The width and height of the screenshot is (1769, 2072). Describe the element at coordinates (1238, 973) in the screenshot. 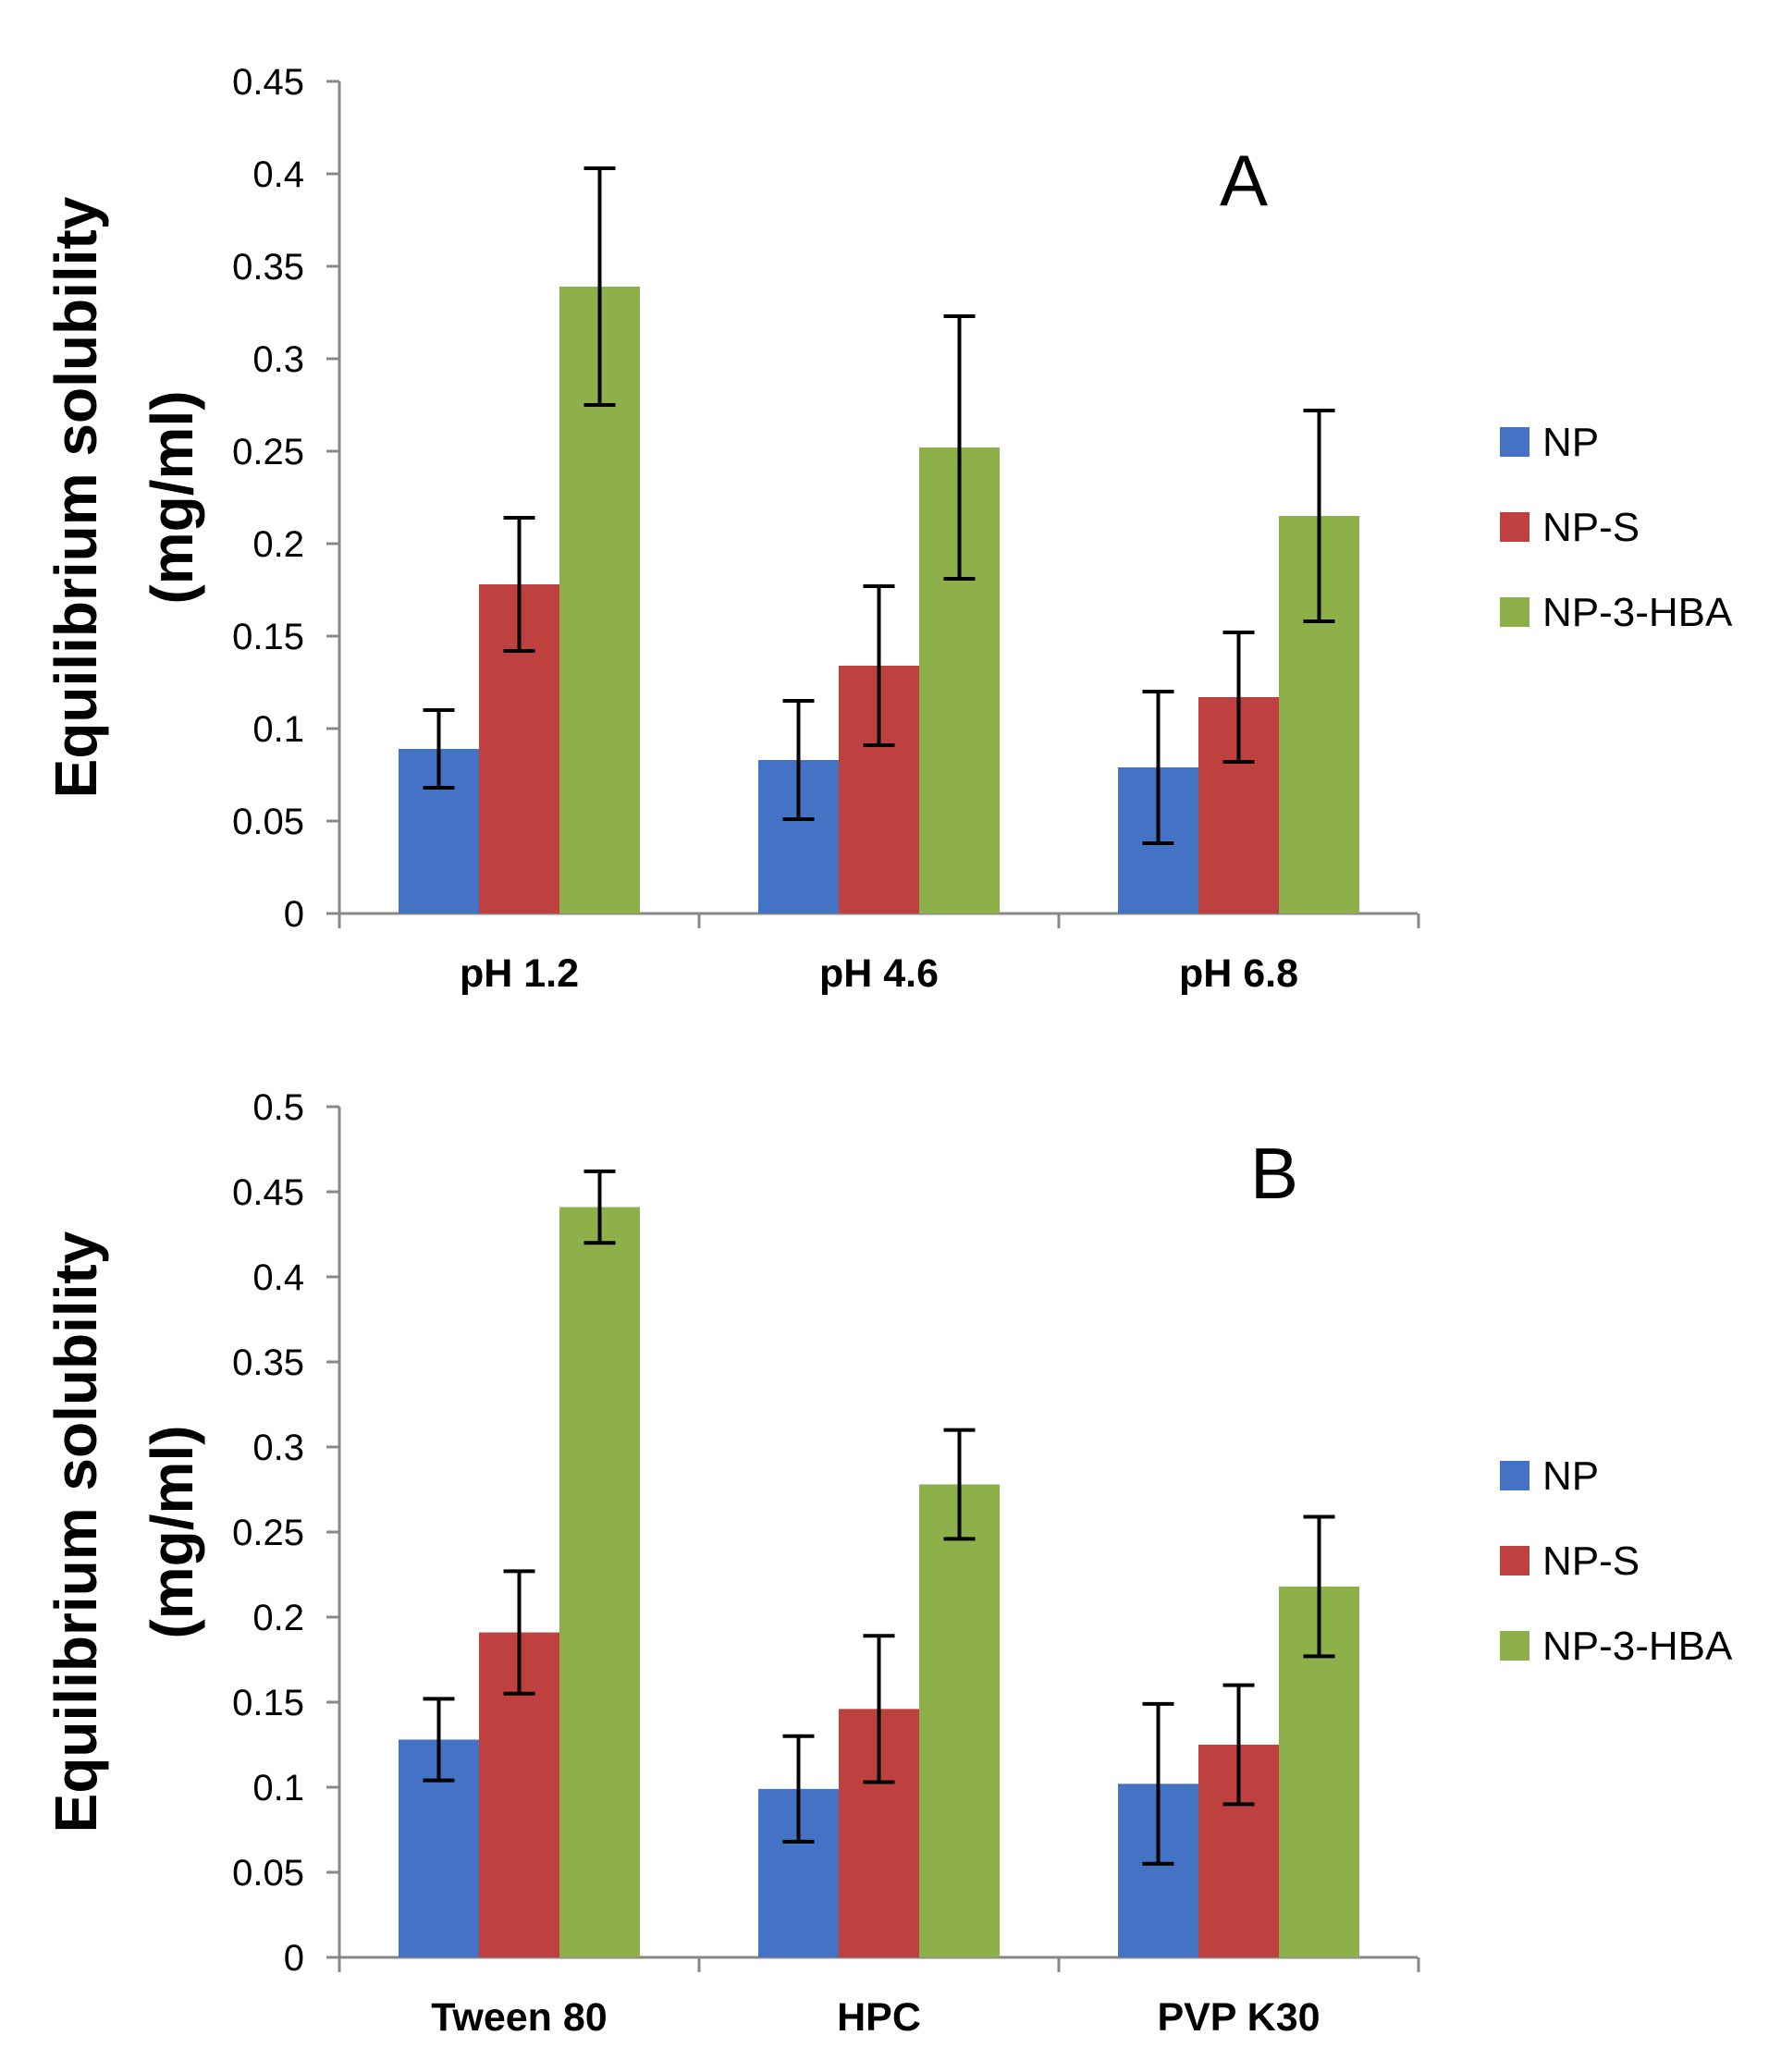

I see `x-tick-label: pH 6.8` at that location.